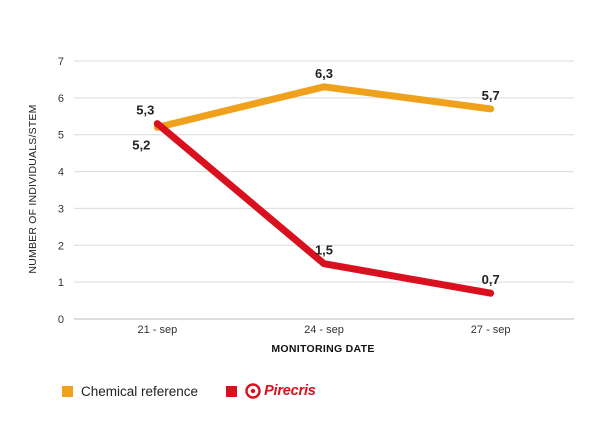 This screenshot has width=600, height=424. Describe the element at coordinates (61, 246) in the screenshot. I see `y-tick-label: 2` at that location.